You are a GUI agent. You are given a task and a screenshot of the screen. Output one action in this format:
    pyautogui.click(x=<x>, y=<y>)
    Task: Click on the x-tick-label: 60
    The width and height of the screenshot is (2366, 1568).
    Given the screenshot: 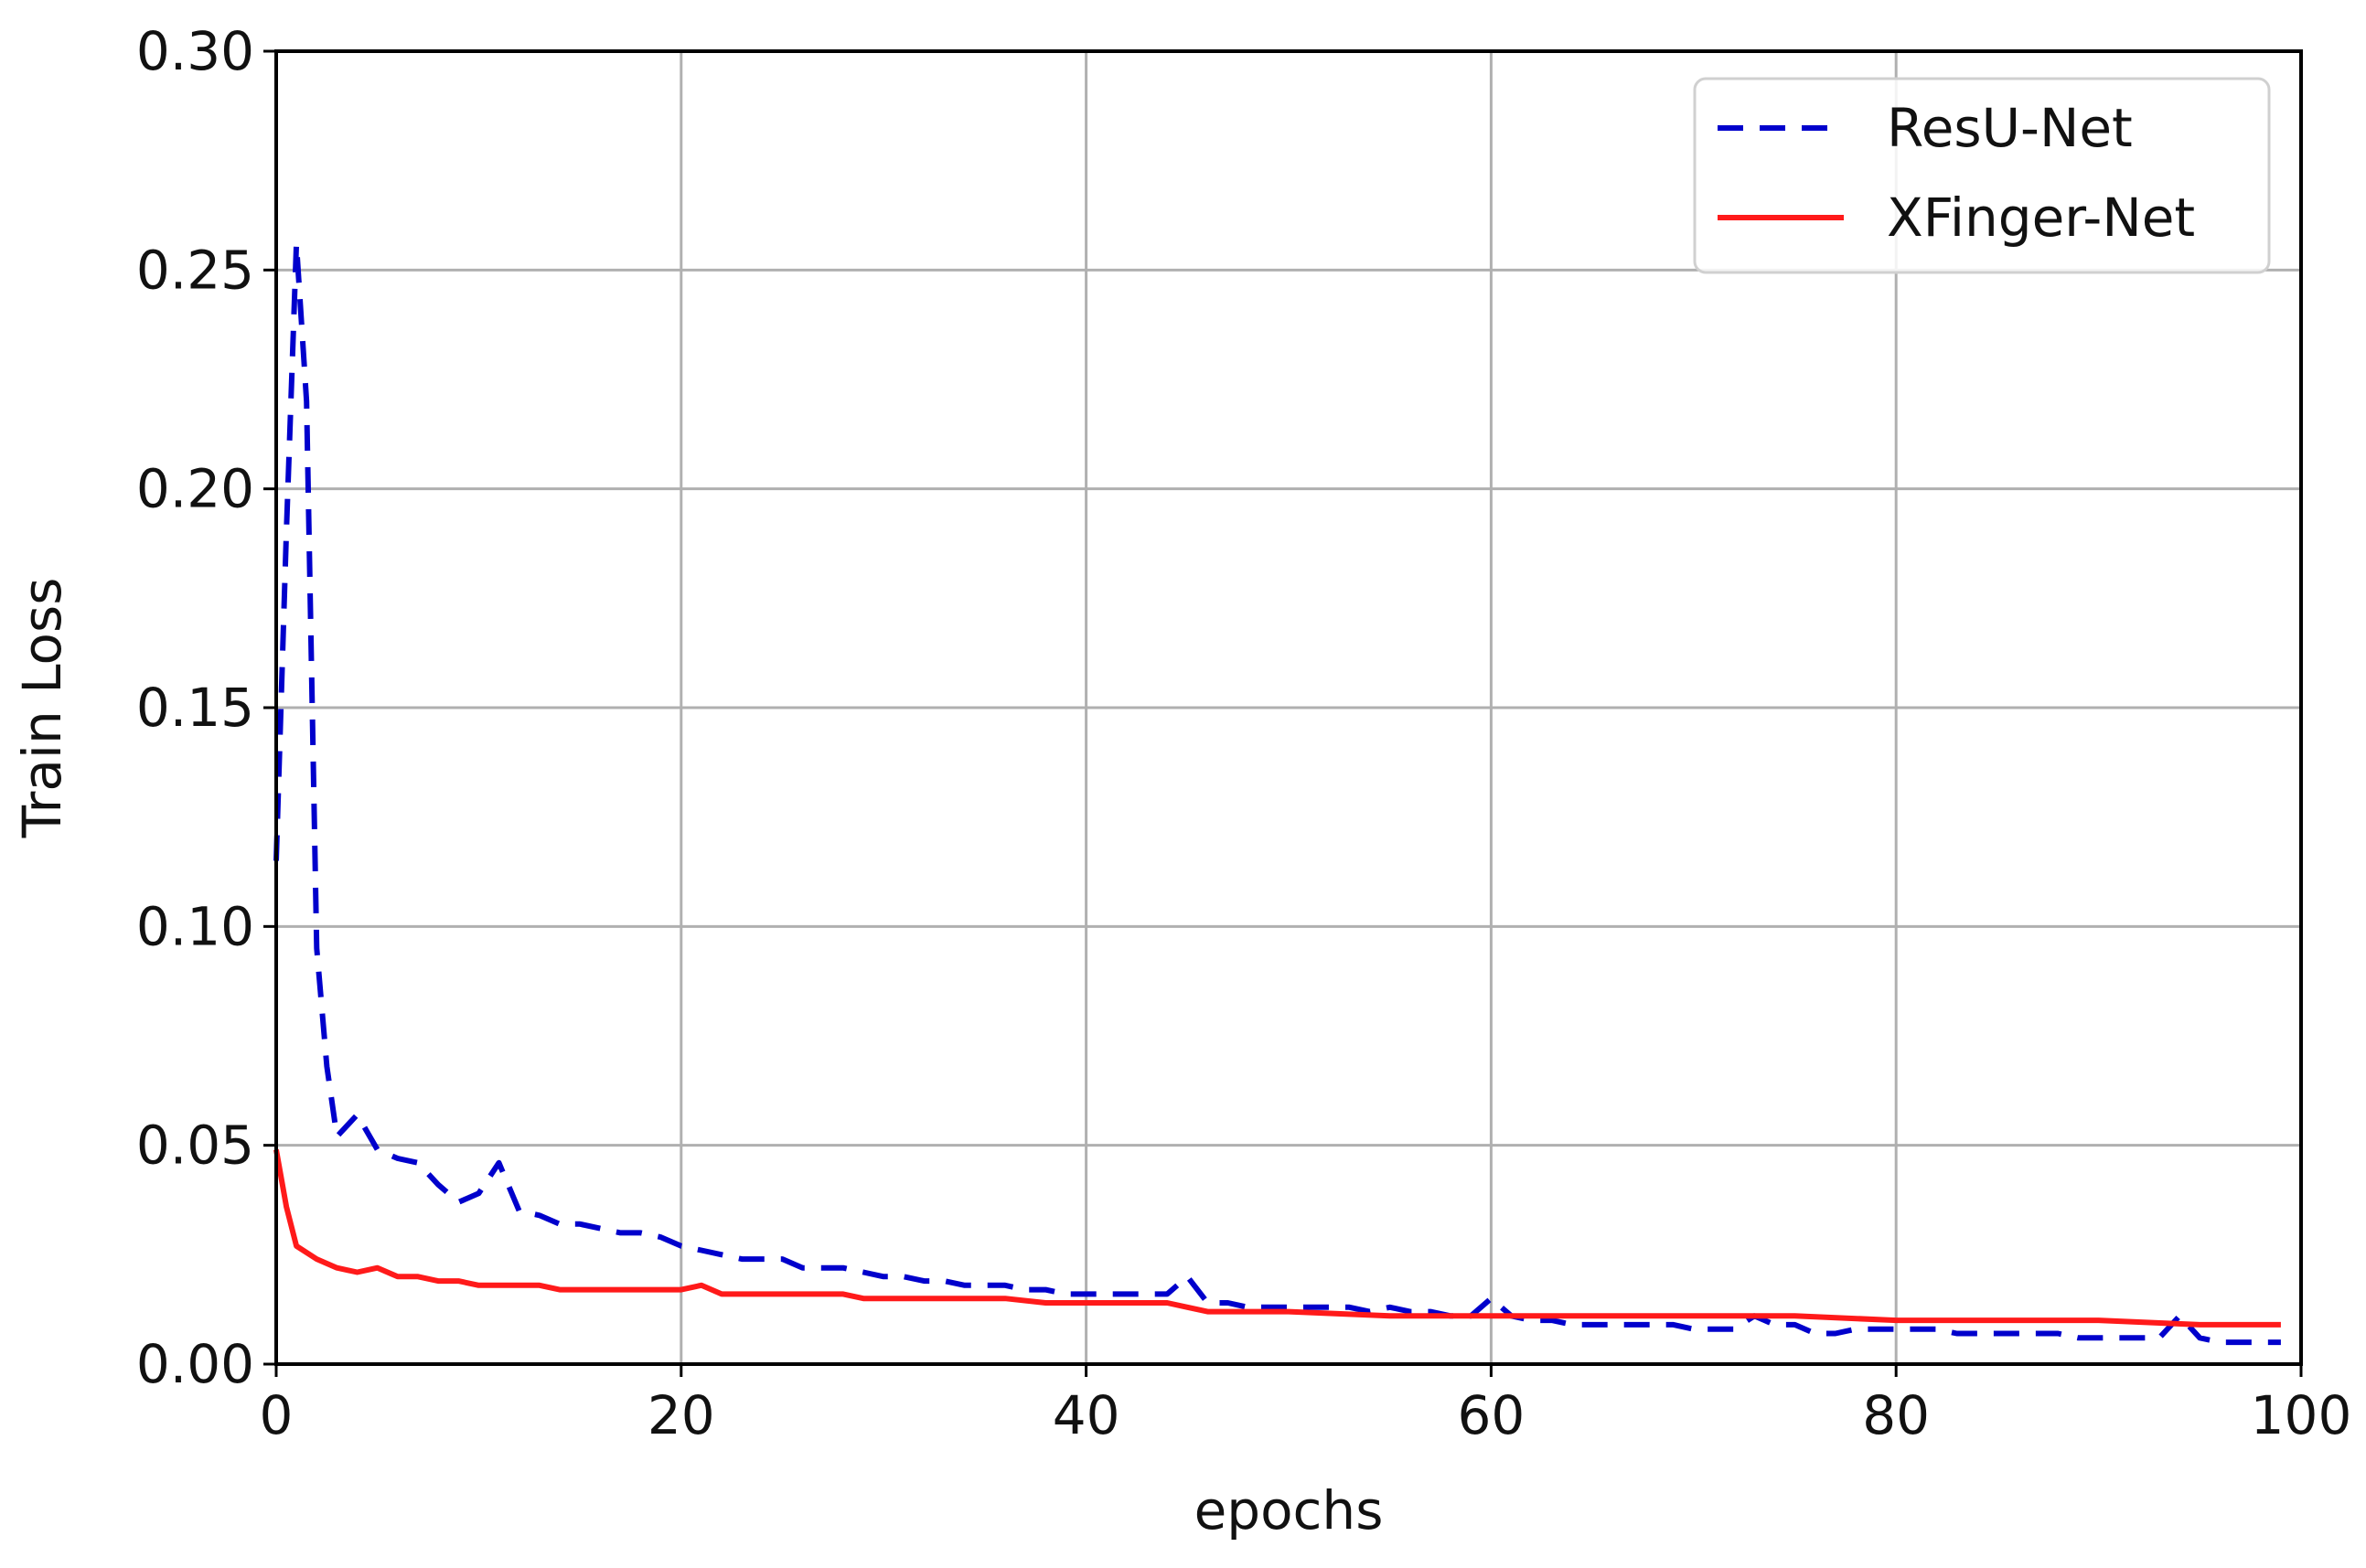 What is the action you would take?
    pyautogui.click(x=1491, y=1415)
    